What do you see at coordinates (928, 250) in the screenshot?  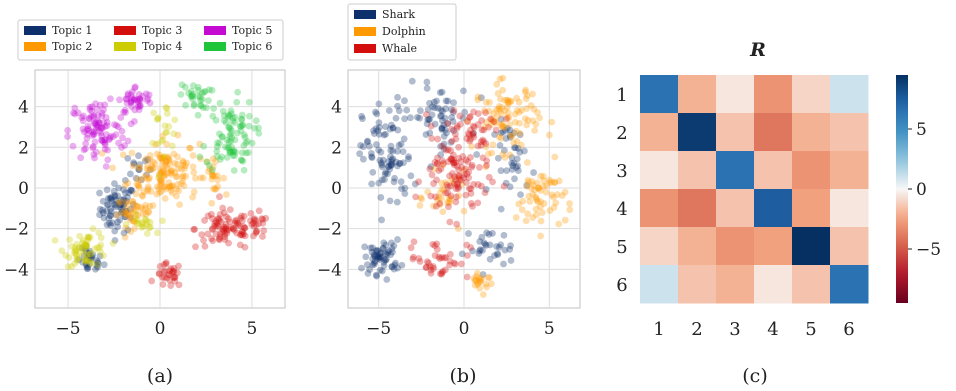 I see `colorbar-tick-label: −5` at bounding box center [928, 250].